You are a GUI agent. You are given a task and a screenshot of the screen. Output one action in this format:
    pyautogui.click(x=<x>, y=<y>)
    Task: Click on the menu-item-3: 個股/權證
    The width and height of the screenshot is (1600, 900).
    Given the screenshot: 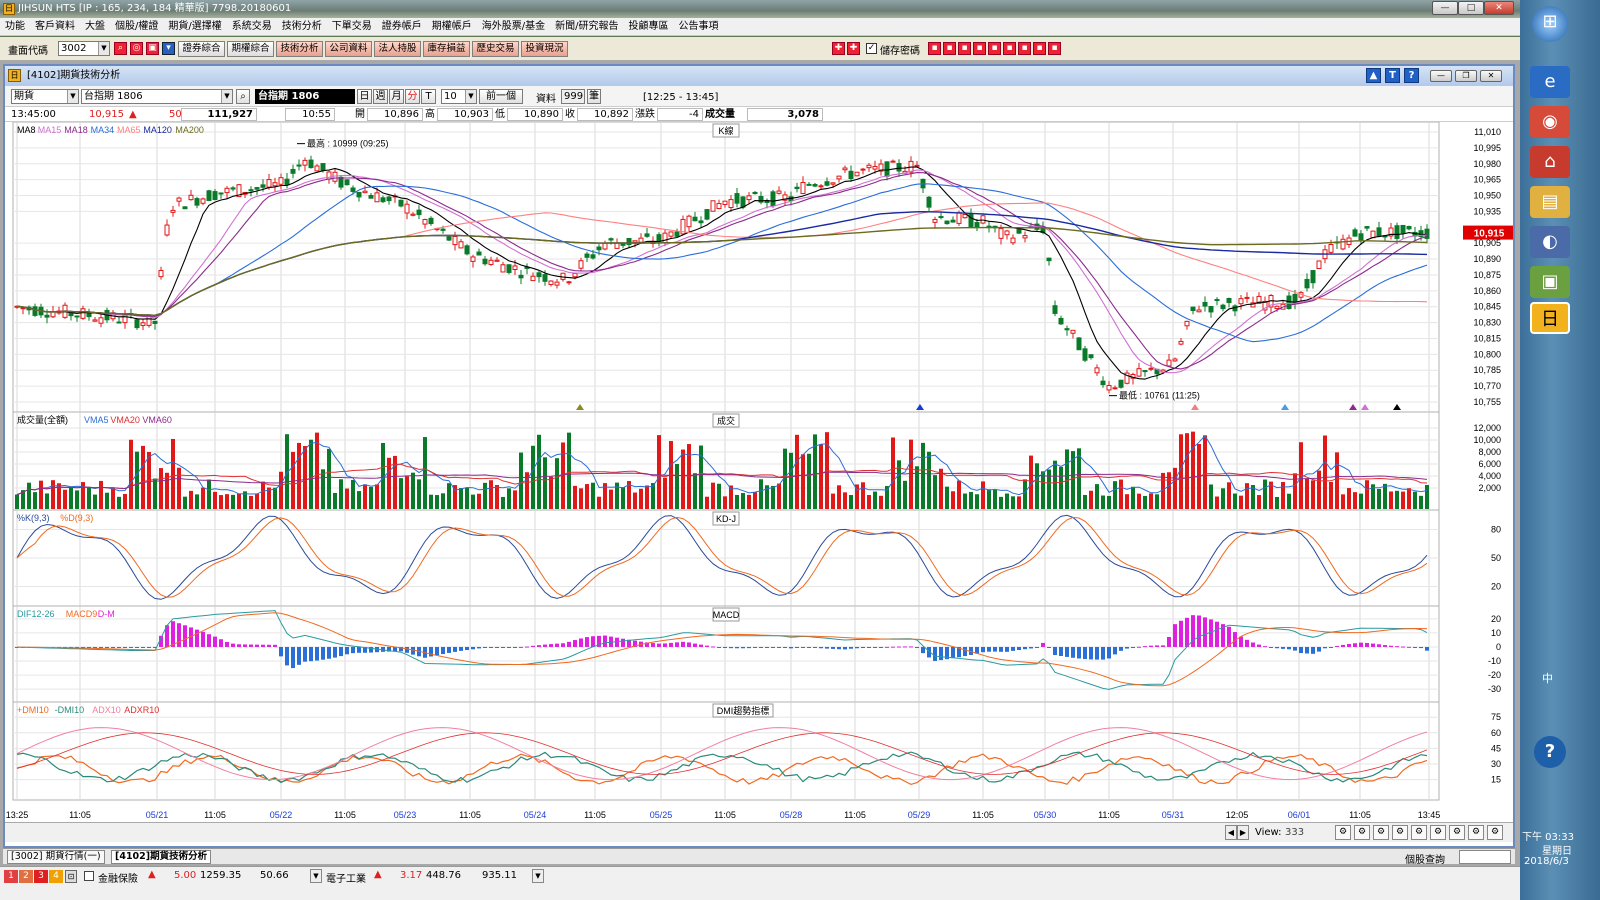 What is the action you would take?
    pyautogui.click(x=137, y=26)
    